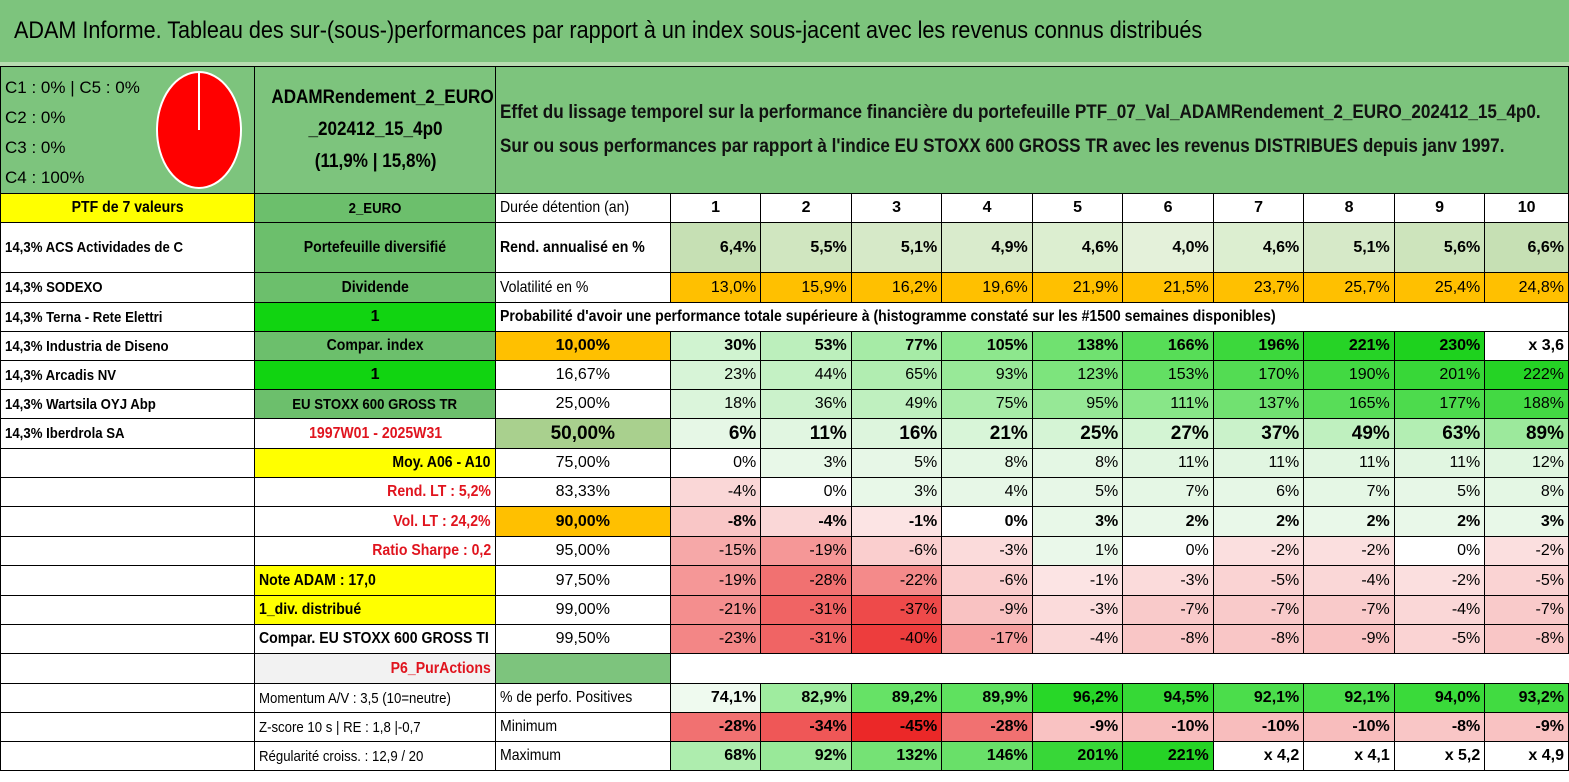 The image size is (1569, 782). Describe the element at coordinates (1439, 433) in the screenshot. I see `quantile-value: 63%` at that location.